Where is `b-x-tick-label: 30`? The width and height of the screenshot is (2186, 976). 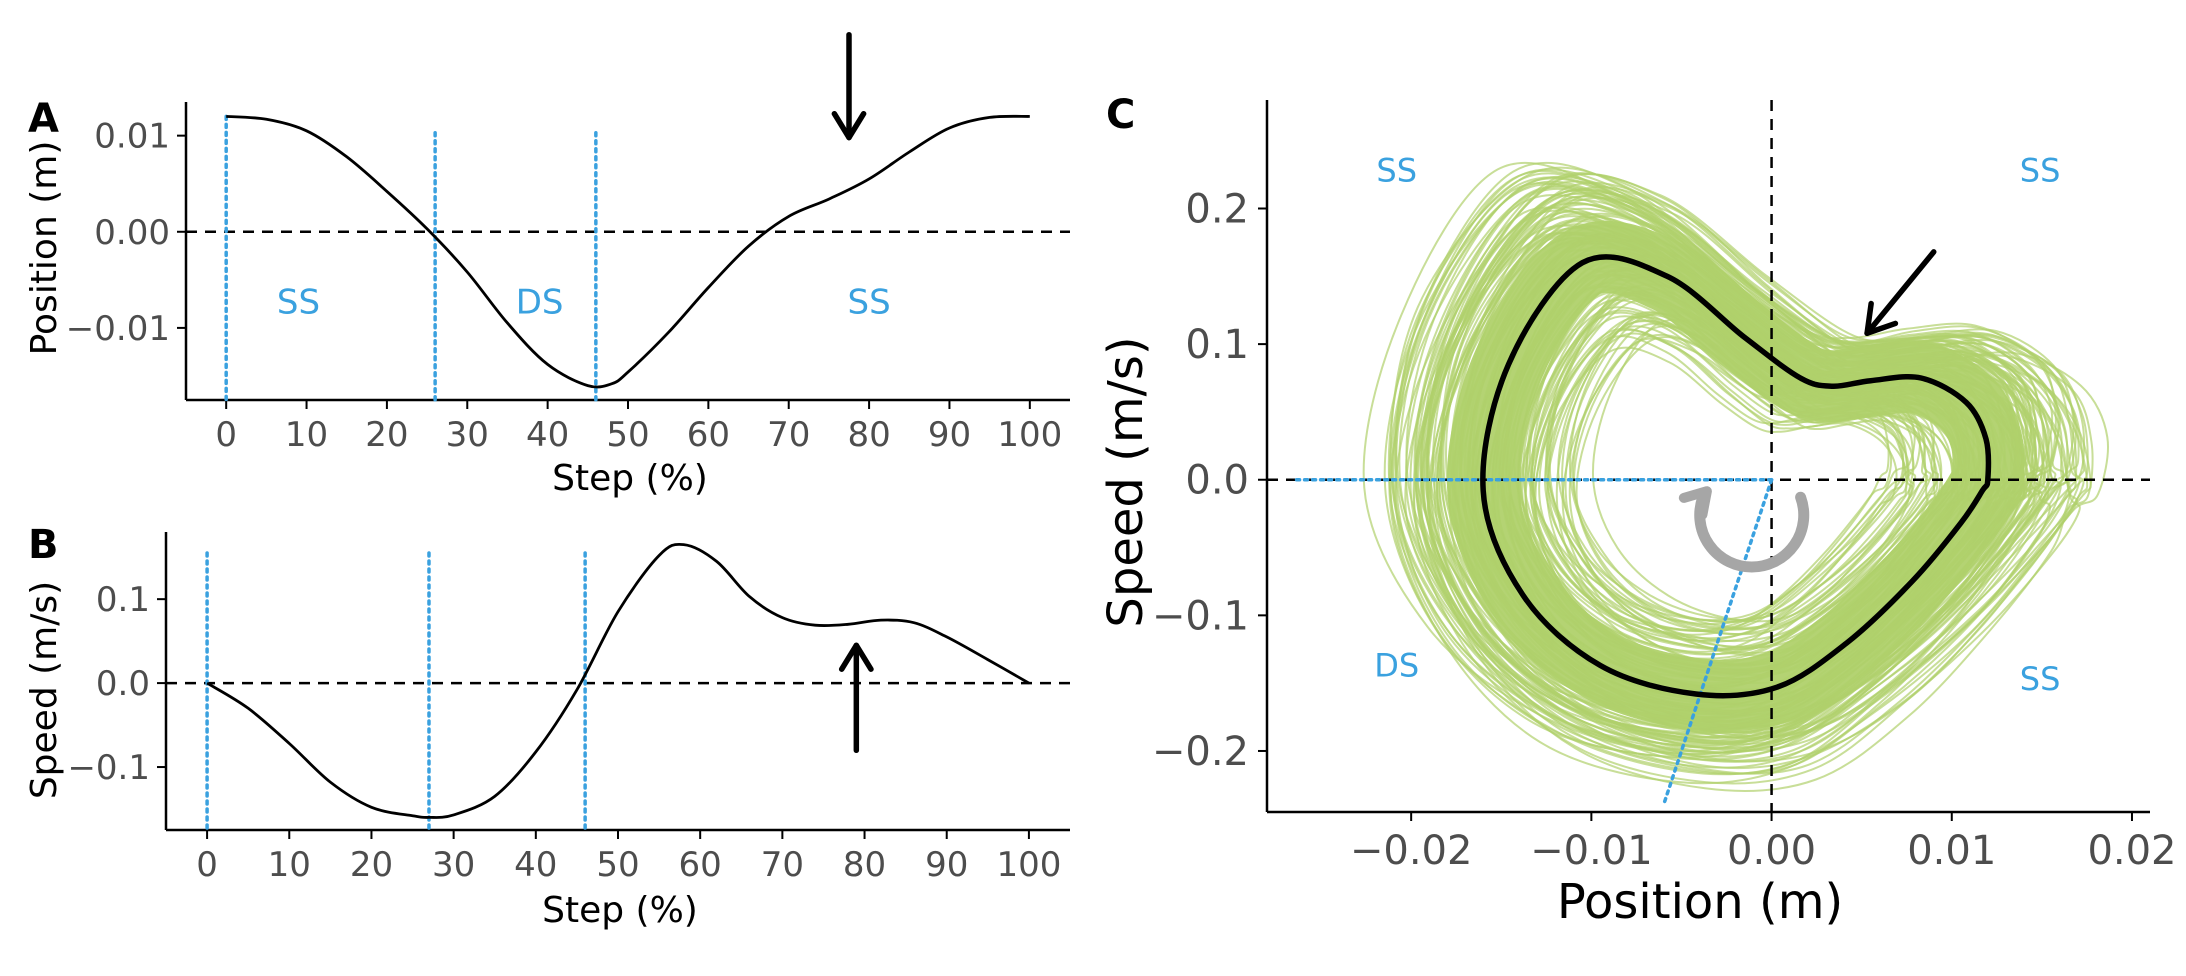
b-x-tick-label: 30 is located at coordinates (453, 865).